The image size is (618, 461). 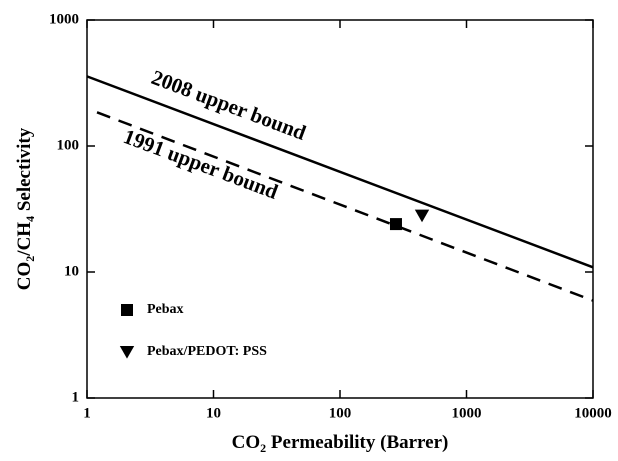 What do you see at coordinates (340, 413) in the screenshot?
I see `x-tick-label: 100` at bounding box center [340, 413].